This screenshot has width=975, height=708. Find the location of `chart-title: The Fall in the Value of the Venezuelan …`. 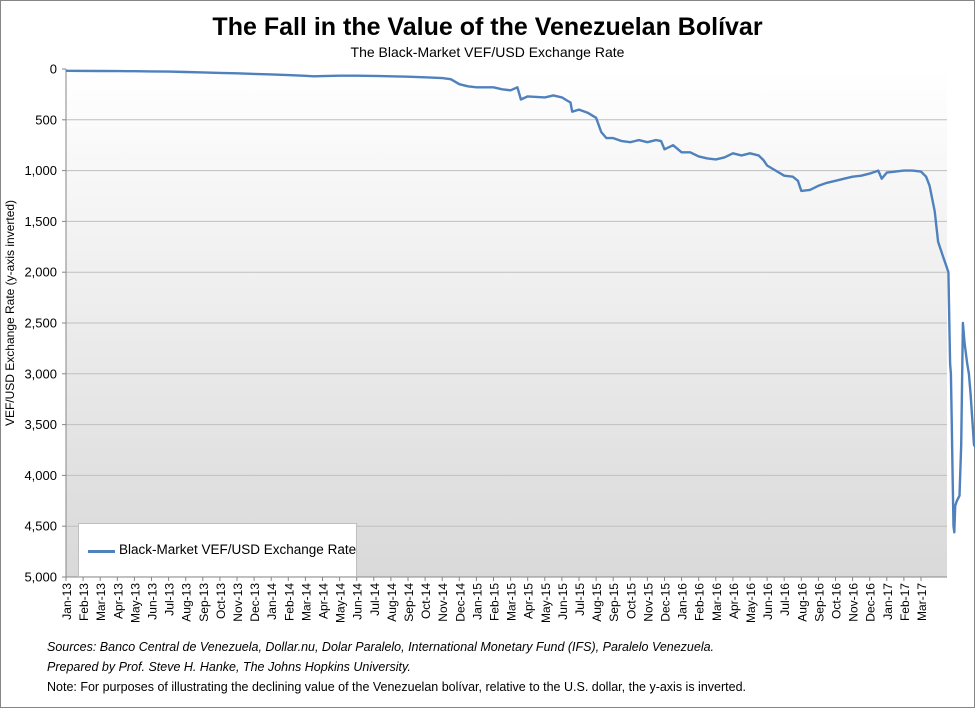

chart-title: The Fall in the Value of the Venezuelan … is located at coordinates (487, 27).